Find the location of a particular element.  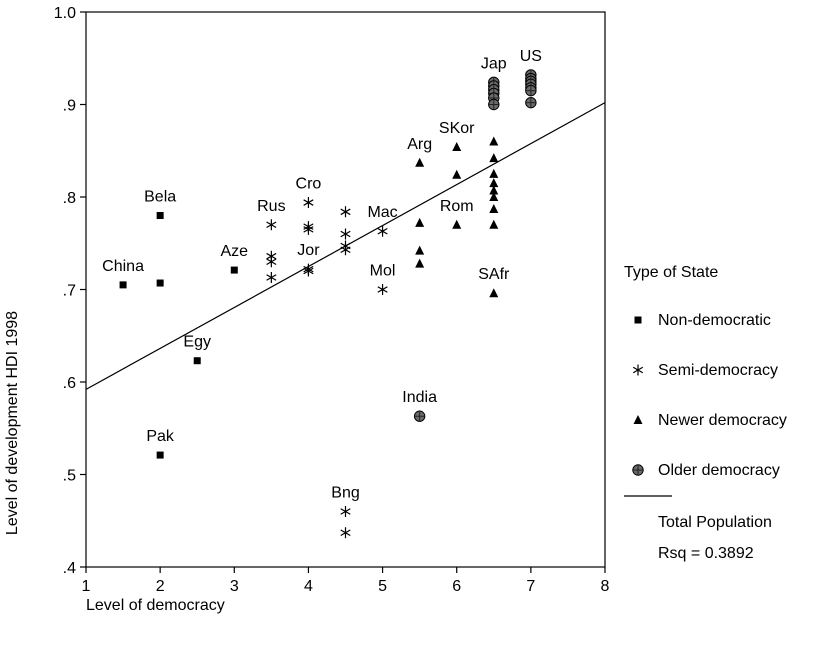

legend-entry-label: Older democracy is located at coordinates (719, 470).